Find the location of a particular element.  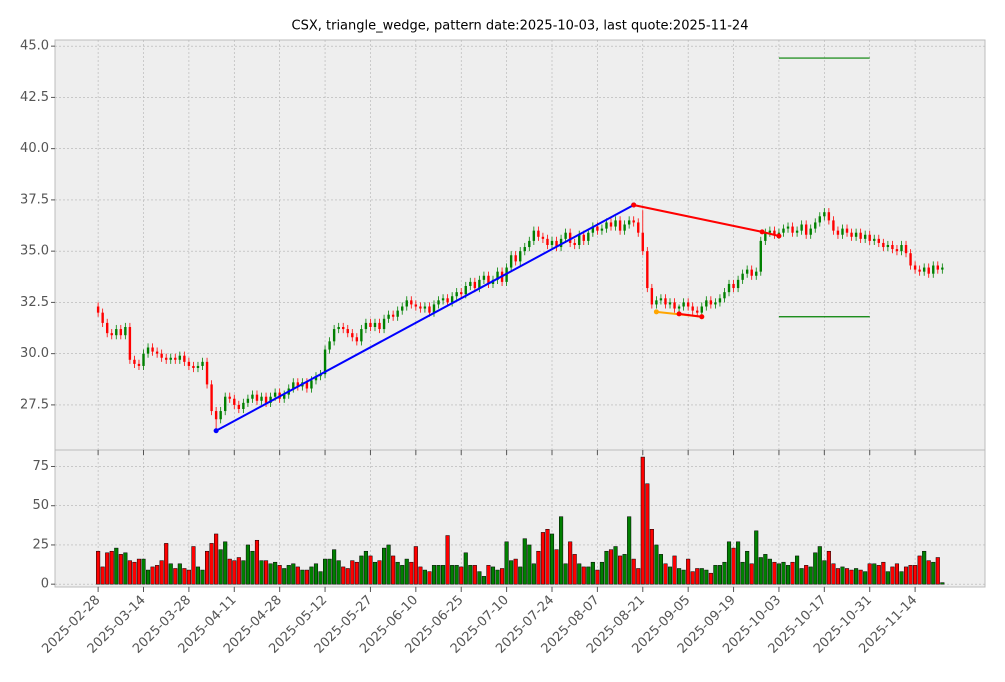

y-tick-label: 45.0 is located at coordinates (34, 46).